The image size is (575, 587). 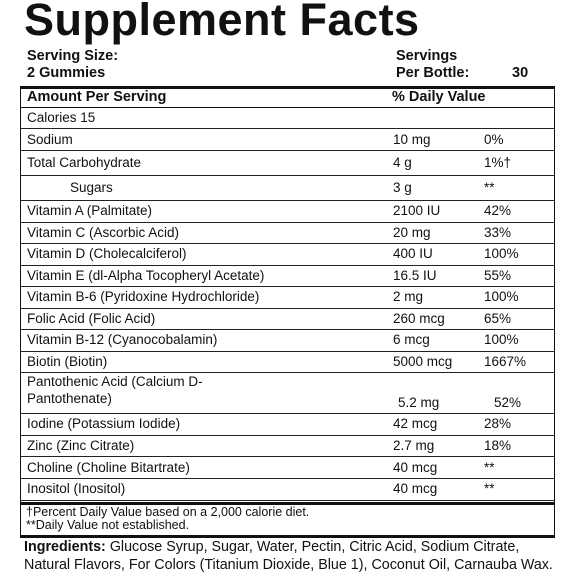 What do you see at coordinates (222, 22) in the screenshot?
I see `title: Supplement Facts` at bounding box center [222, 22].